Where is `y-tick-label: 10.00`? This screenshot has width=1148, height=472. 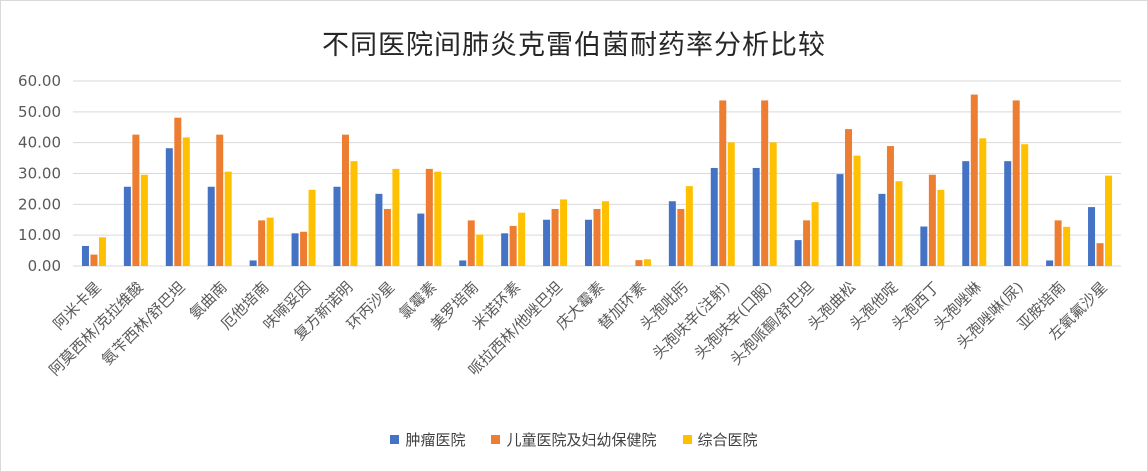
y-tick-label: 10.00 is located at coordinates (39, 235).